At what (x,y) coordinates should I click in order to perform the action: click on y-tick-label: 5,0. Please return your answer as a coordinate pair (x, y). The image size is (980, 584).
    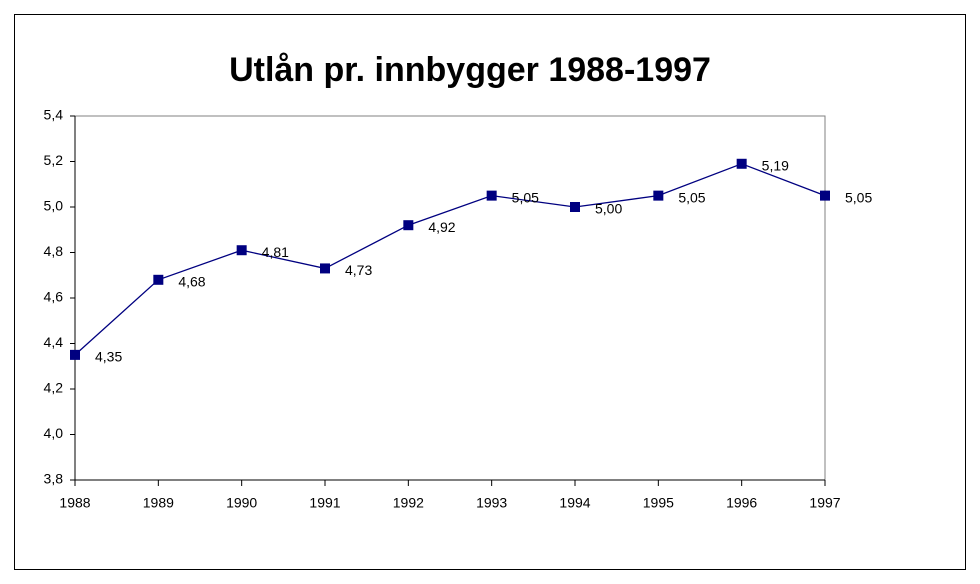
    Looking at the image, I should click on (54, 206).